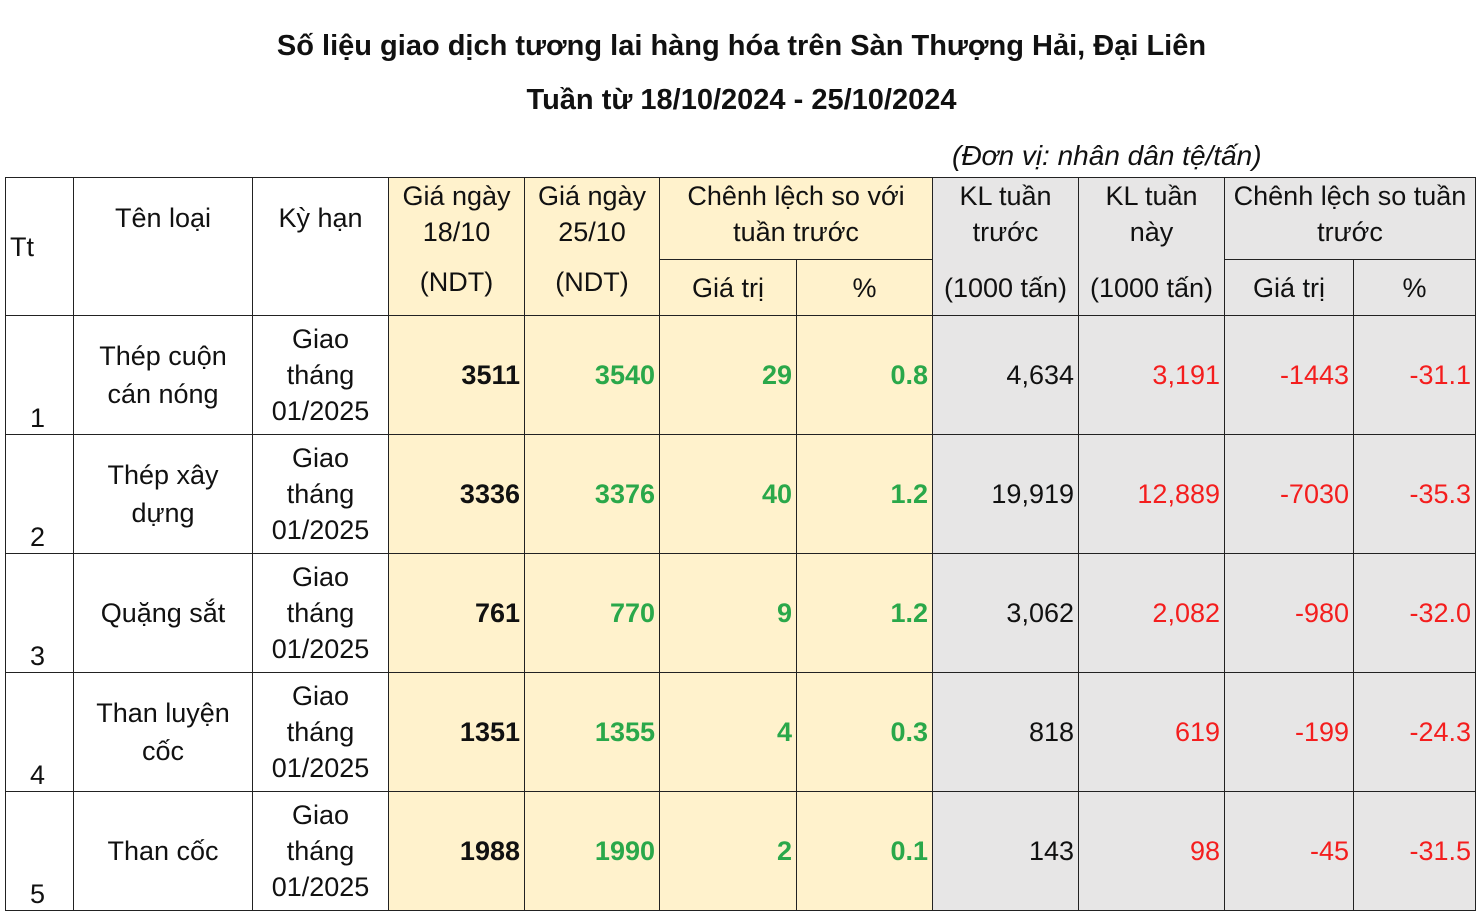 The width and height of the screenshot is (1483, 919). I want to click on price-2510: 1990, so click(592, 851).